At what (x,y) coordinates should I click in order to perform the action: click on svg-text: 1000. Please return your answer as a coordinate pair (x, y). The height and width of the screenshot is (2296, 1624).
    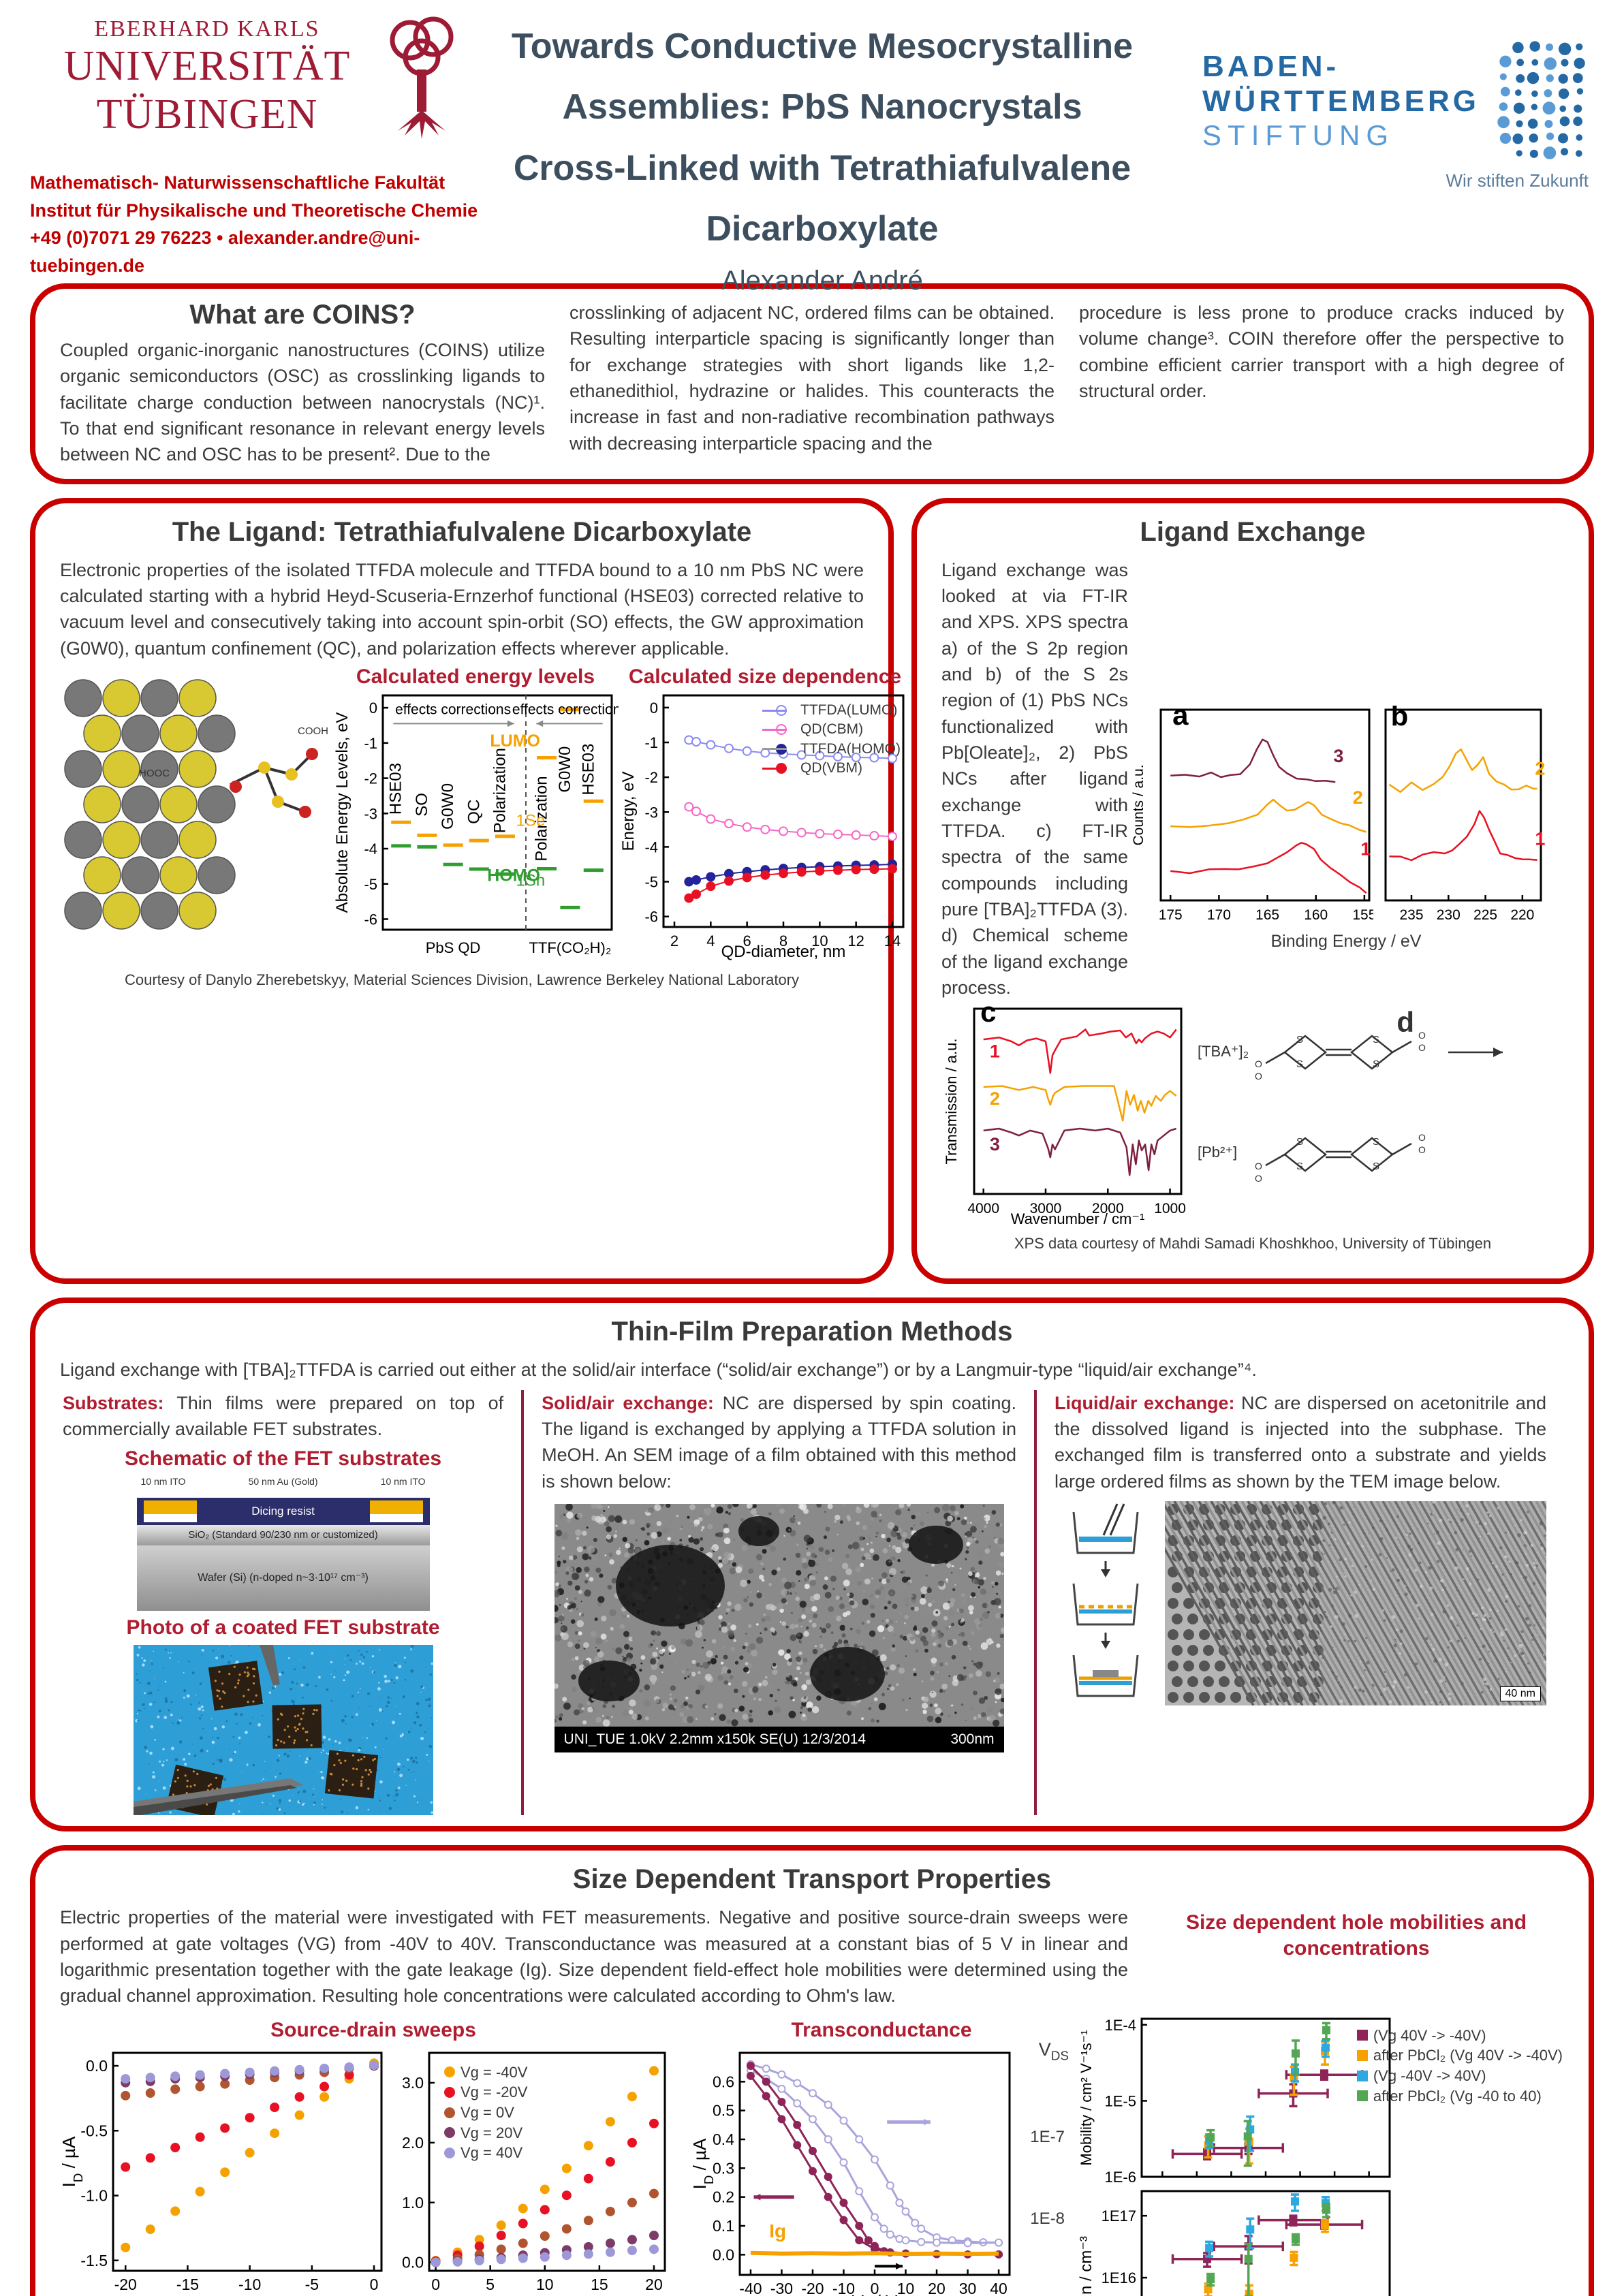
    Looking at the image, I should click on (1170, 1209).